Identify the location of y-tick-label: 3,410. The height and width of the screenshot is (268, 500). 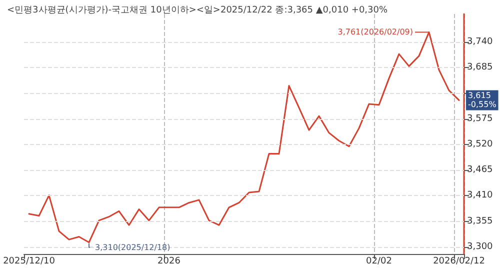
(480, 195).